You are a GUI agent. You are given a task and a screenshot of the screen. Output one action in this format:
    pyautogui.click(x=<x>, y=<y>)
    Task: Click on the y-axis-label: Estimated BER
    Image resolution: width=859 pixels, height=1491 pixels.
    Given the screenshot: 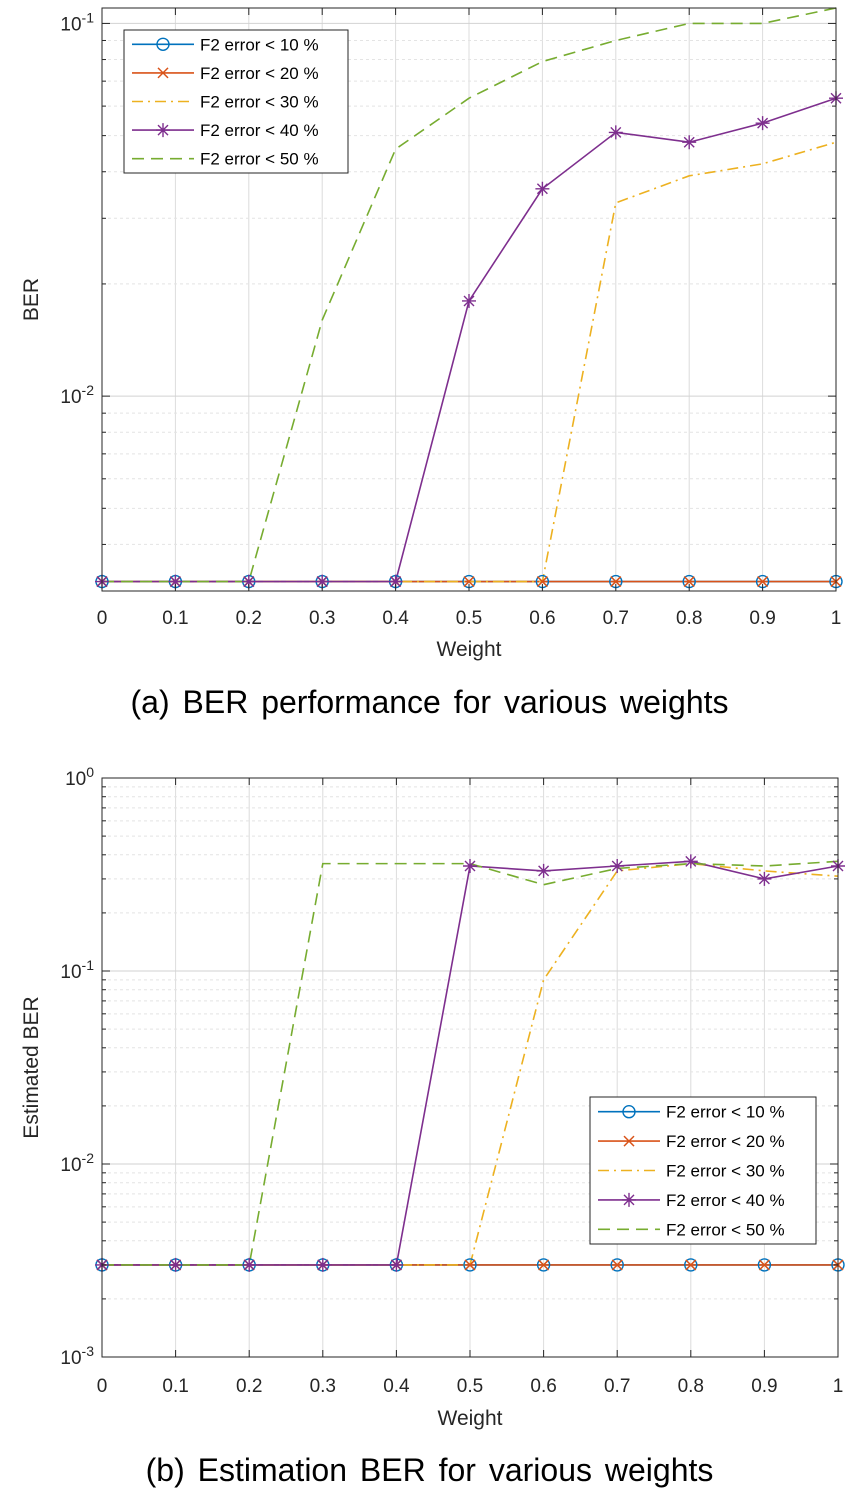 What is the action you would take?
    pyautogui.click(x=31, y=1067)
    